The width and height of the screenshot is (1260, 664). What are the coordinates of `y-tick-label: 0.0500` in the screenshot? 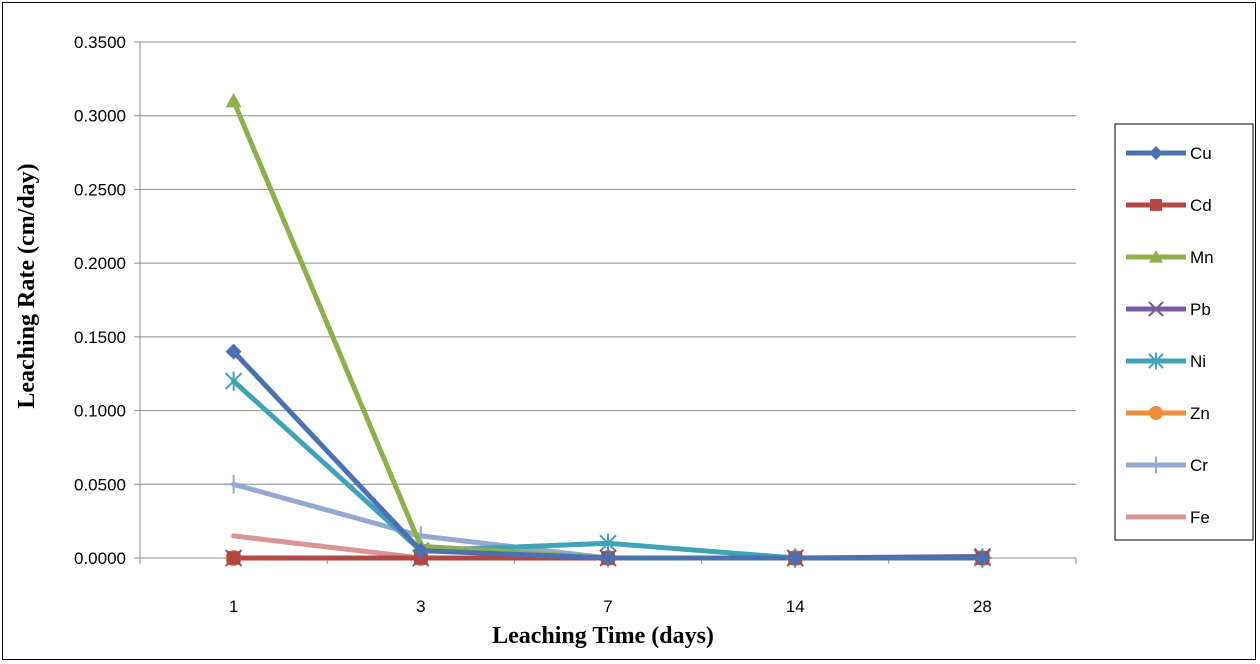 It's located at (100, 484).